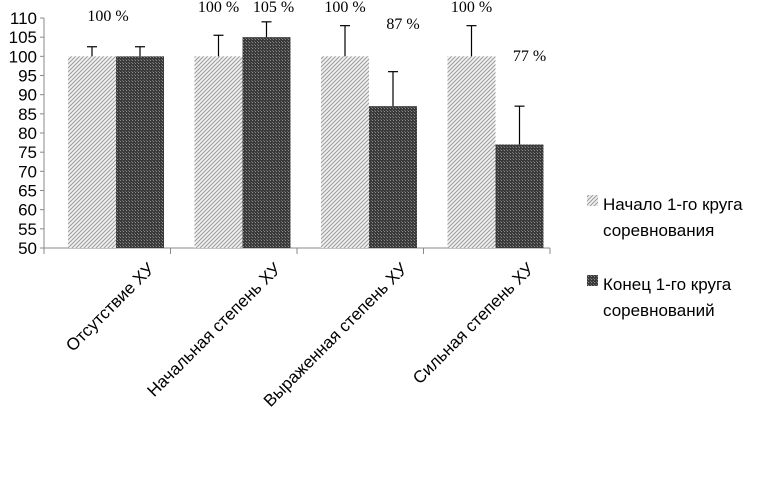 This screenshot has height=486, width=774. I want to click on category-label: Выраженная степень ХУ, so click(335, 334).